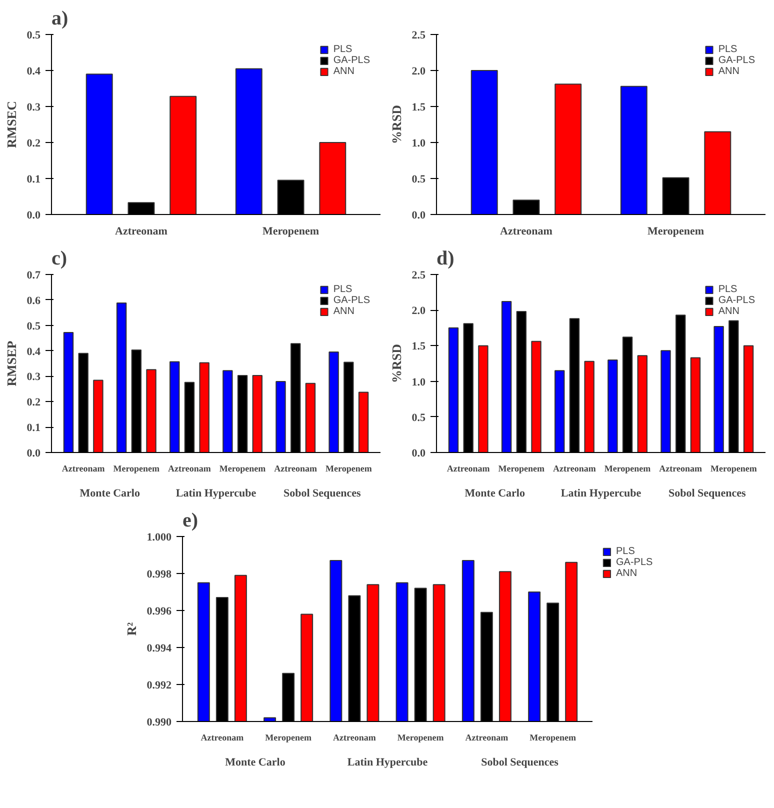 The image size is (774, 808). I want to click on chart-title: c), so click(60, 259).